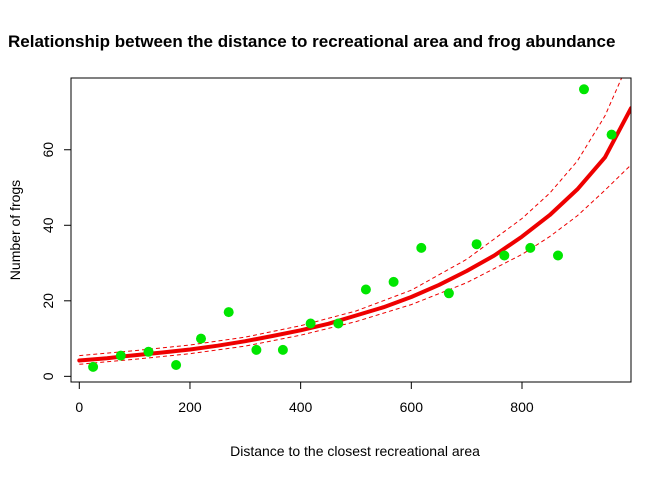  I want to click on x-tick-label: 800, so click(522, 407).